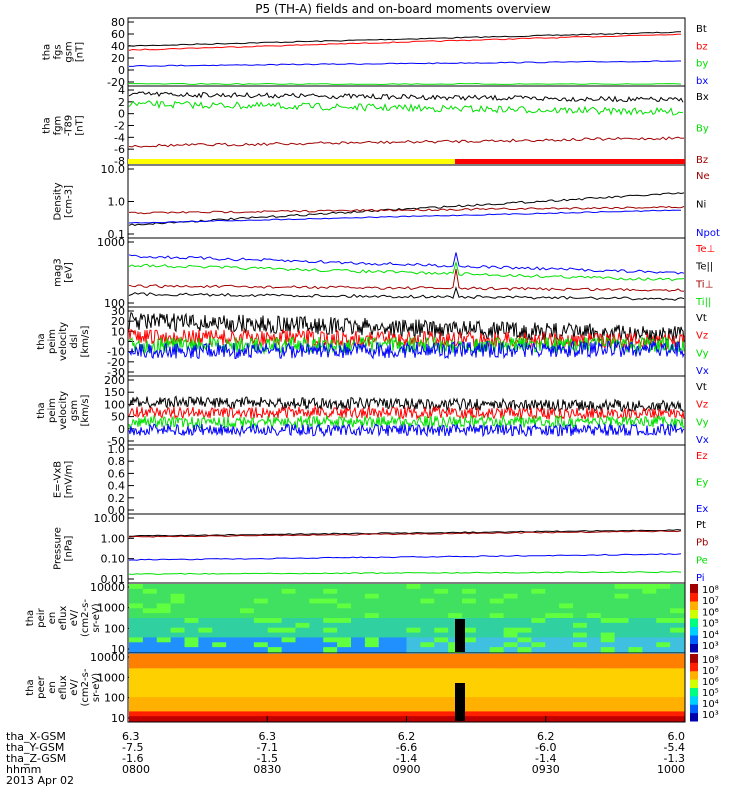  Describe the element at coordinates (113, 538) in the screenshot. I see `y-tick-label: 1.00` at that location.